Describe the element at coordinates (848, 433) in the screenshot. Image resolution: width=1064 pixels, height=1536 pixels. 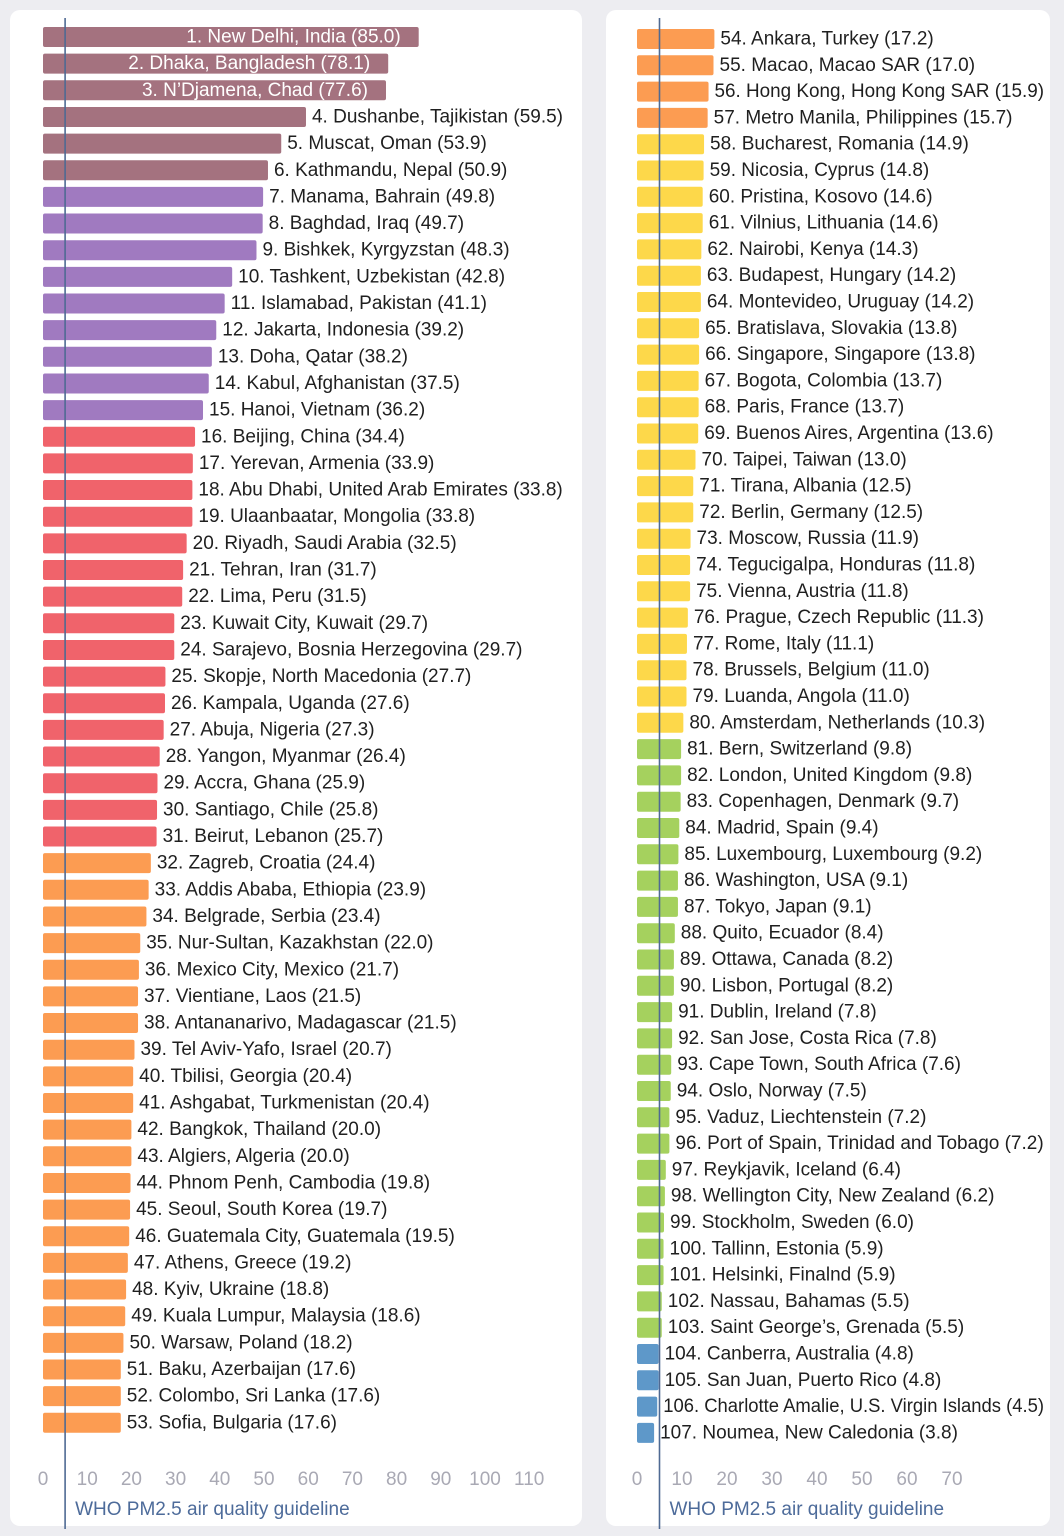
I see `bar-label: 69. Buenos Aires, Argentina (13.6)` at that location.